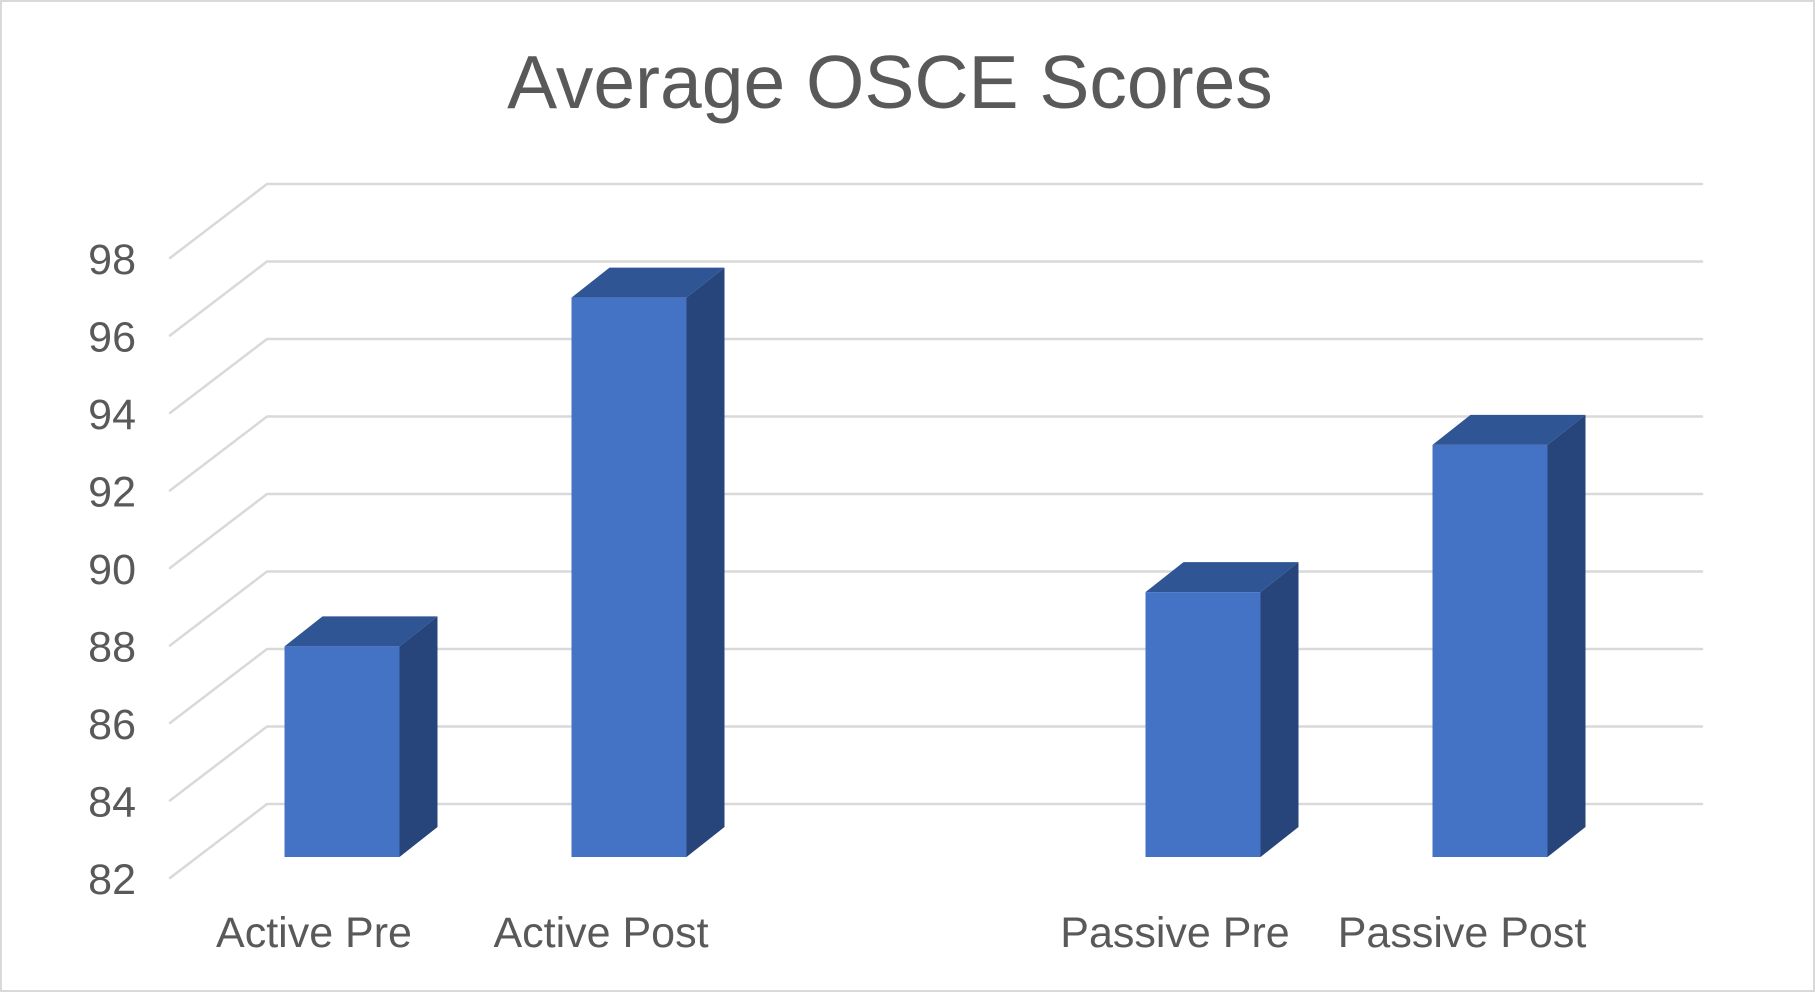 The width and height of the screenshot is (1815, 992). I want to click on x-axis-label-active-post: Active Post, so click(600, 933).